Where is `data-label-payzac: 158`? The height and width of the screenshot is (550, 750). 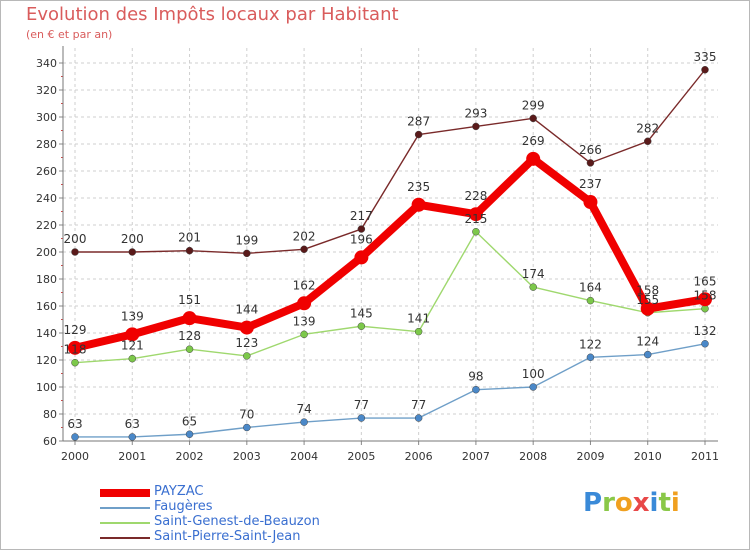
data-label-payzac: 158 is located at coordinates (647, 291).